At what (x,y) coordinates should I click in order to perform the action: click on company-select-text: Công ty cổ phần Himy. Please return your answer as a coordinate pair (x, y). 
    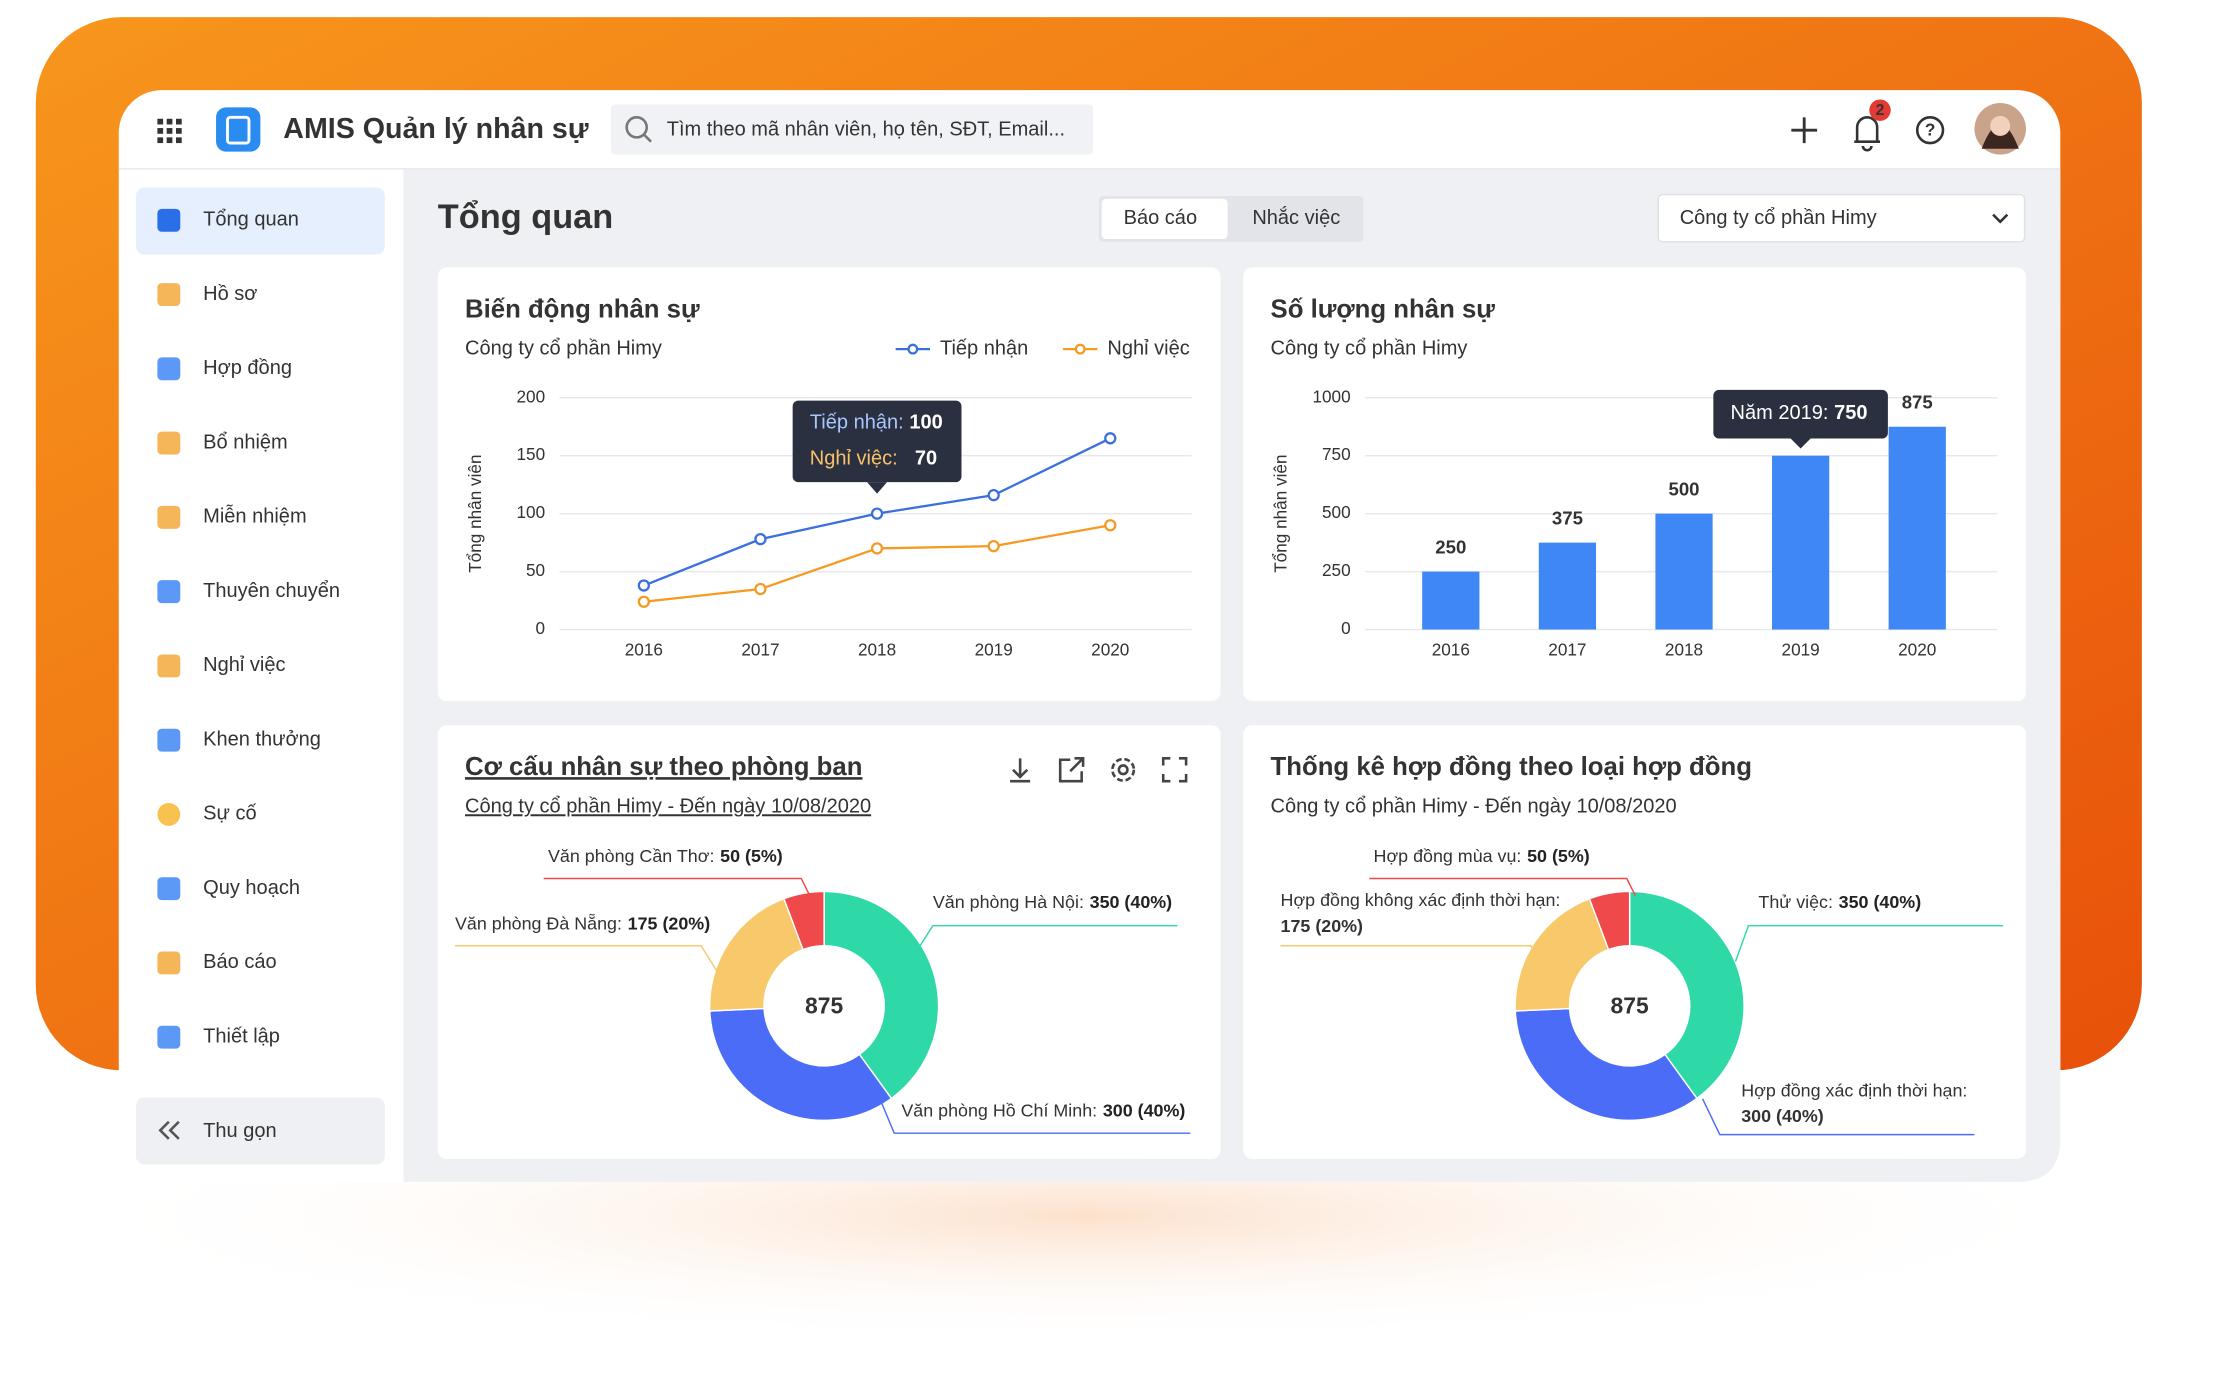
    Looking at the image, I should click on (1778, 218).